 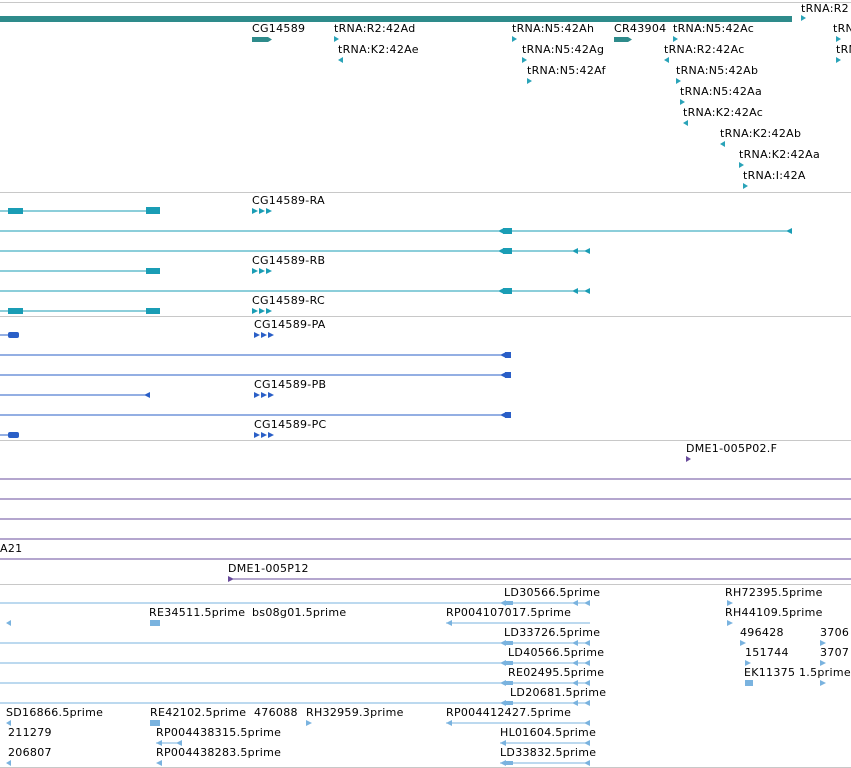 What do you see at coordinates (55, 712) in the screenshot?
I see `label-sd16866: SD16866.5prime` at bounding box center [55, 712].